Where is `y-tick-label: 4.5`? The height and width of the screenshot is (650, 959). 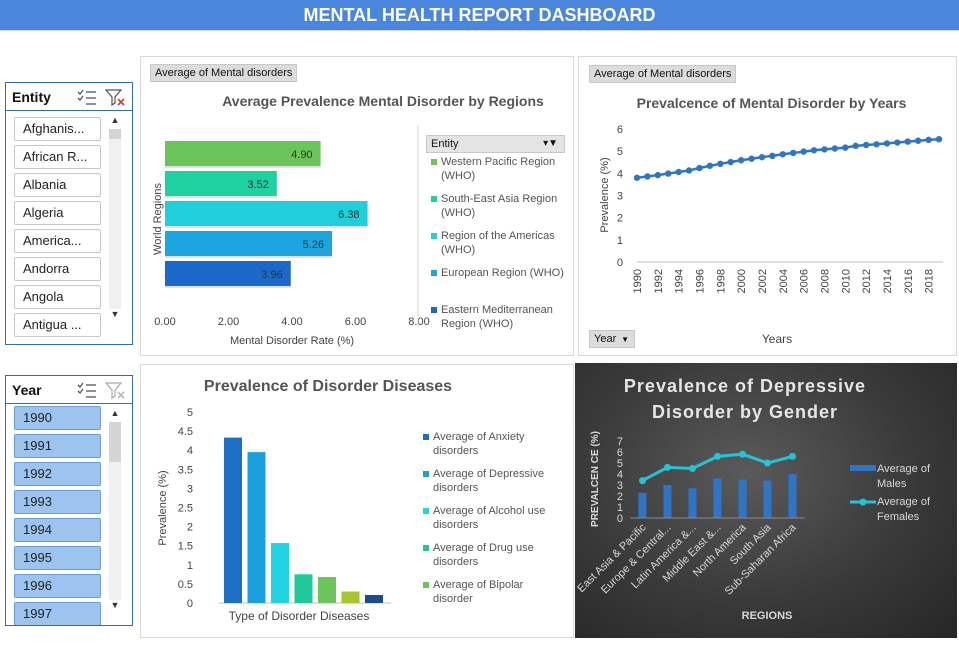
y-tick-label: 4.5 is located at coordinates (185, 432).